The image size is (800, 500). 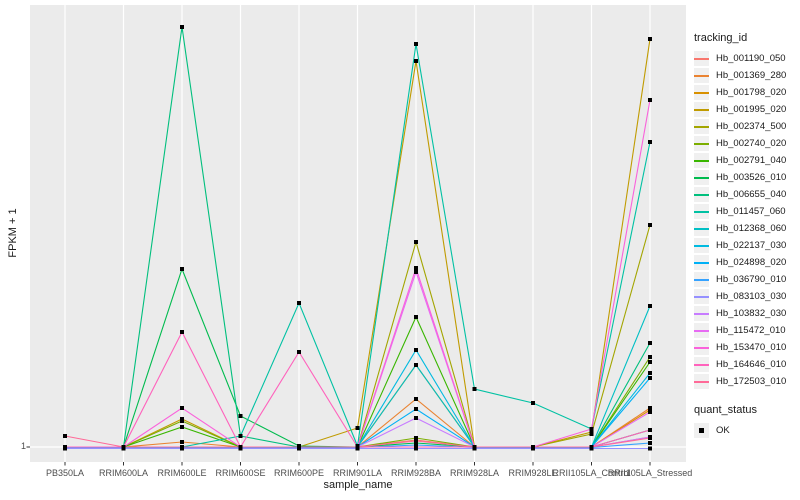 What do you see at coordinates (751, 296) in the screenshot?
I see `legend-entry-label: Hb_083103_030` at bounding box center [751, 296].